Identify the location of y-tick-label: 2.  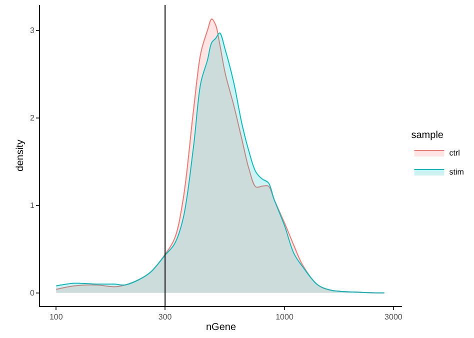
(32, 118).